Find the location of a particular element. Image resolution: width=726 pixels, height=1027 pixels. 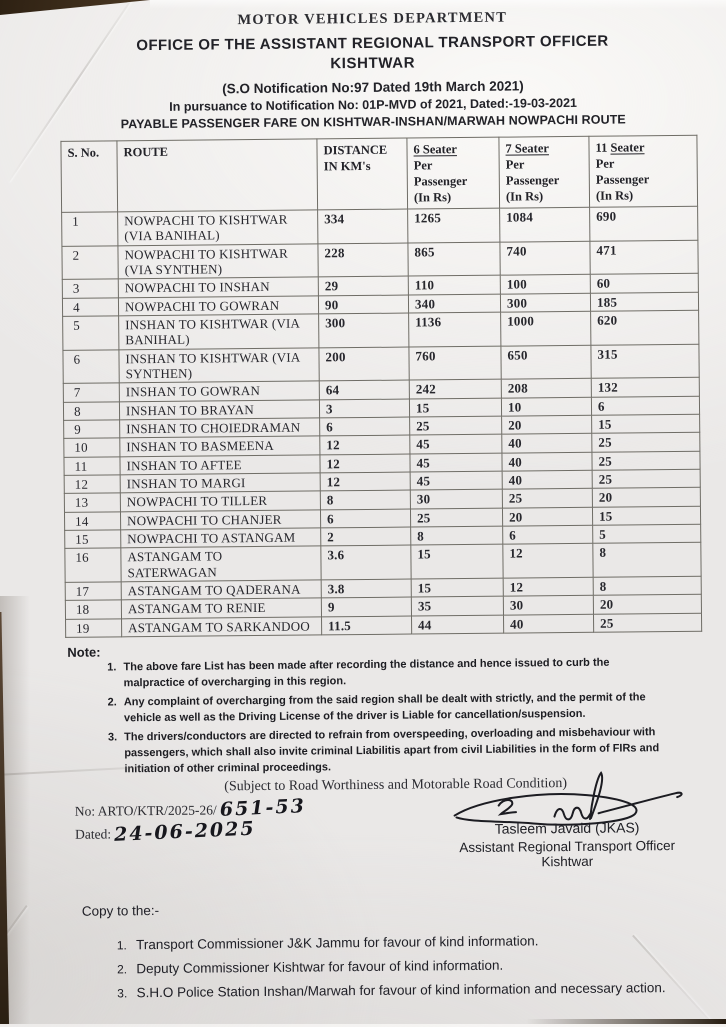

date-handwritten: 24-06-2025 is located at coordinates (185, 832).